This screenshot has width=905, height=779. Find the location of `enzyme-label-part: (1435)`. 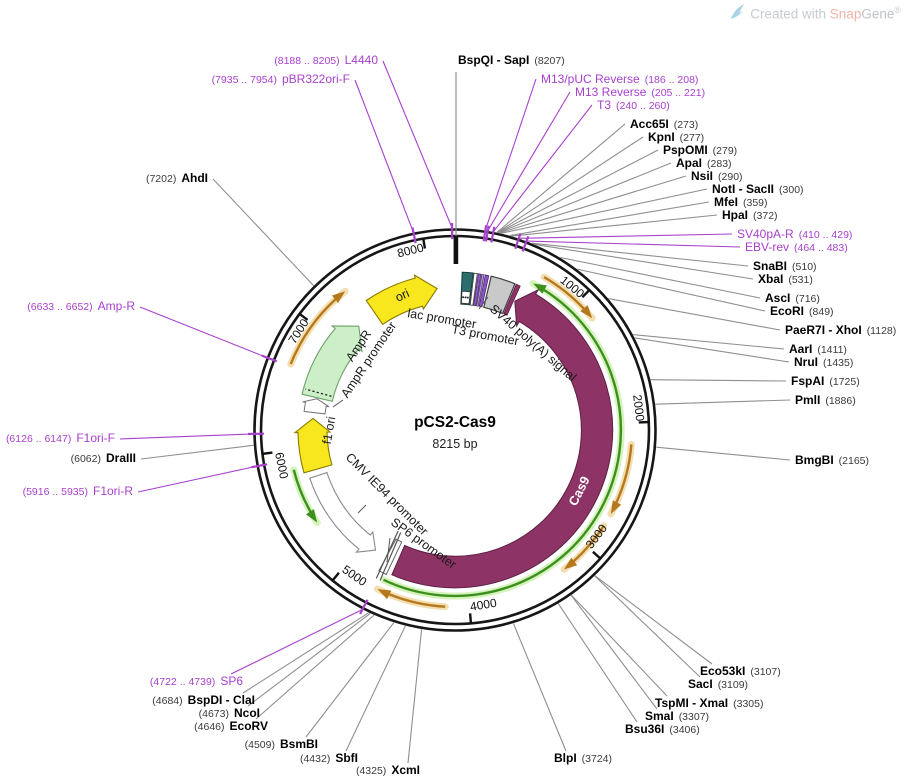

enzyme-label-part: (1435) is located at coordinates (838, 363).